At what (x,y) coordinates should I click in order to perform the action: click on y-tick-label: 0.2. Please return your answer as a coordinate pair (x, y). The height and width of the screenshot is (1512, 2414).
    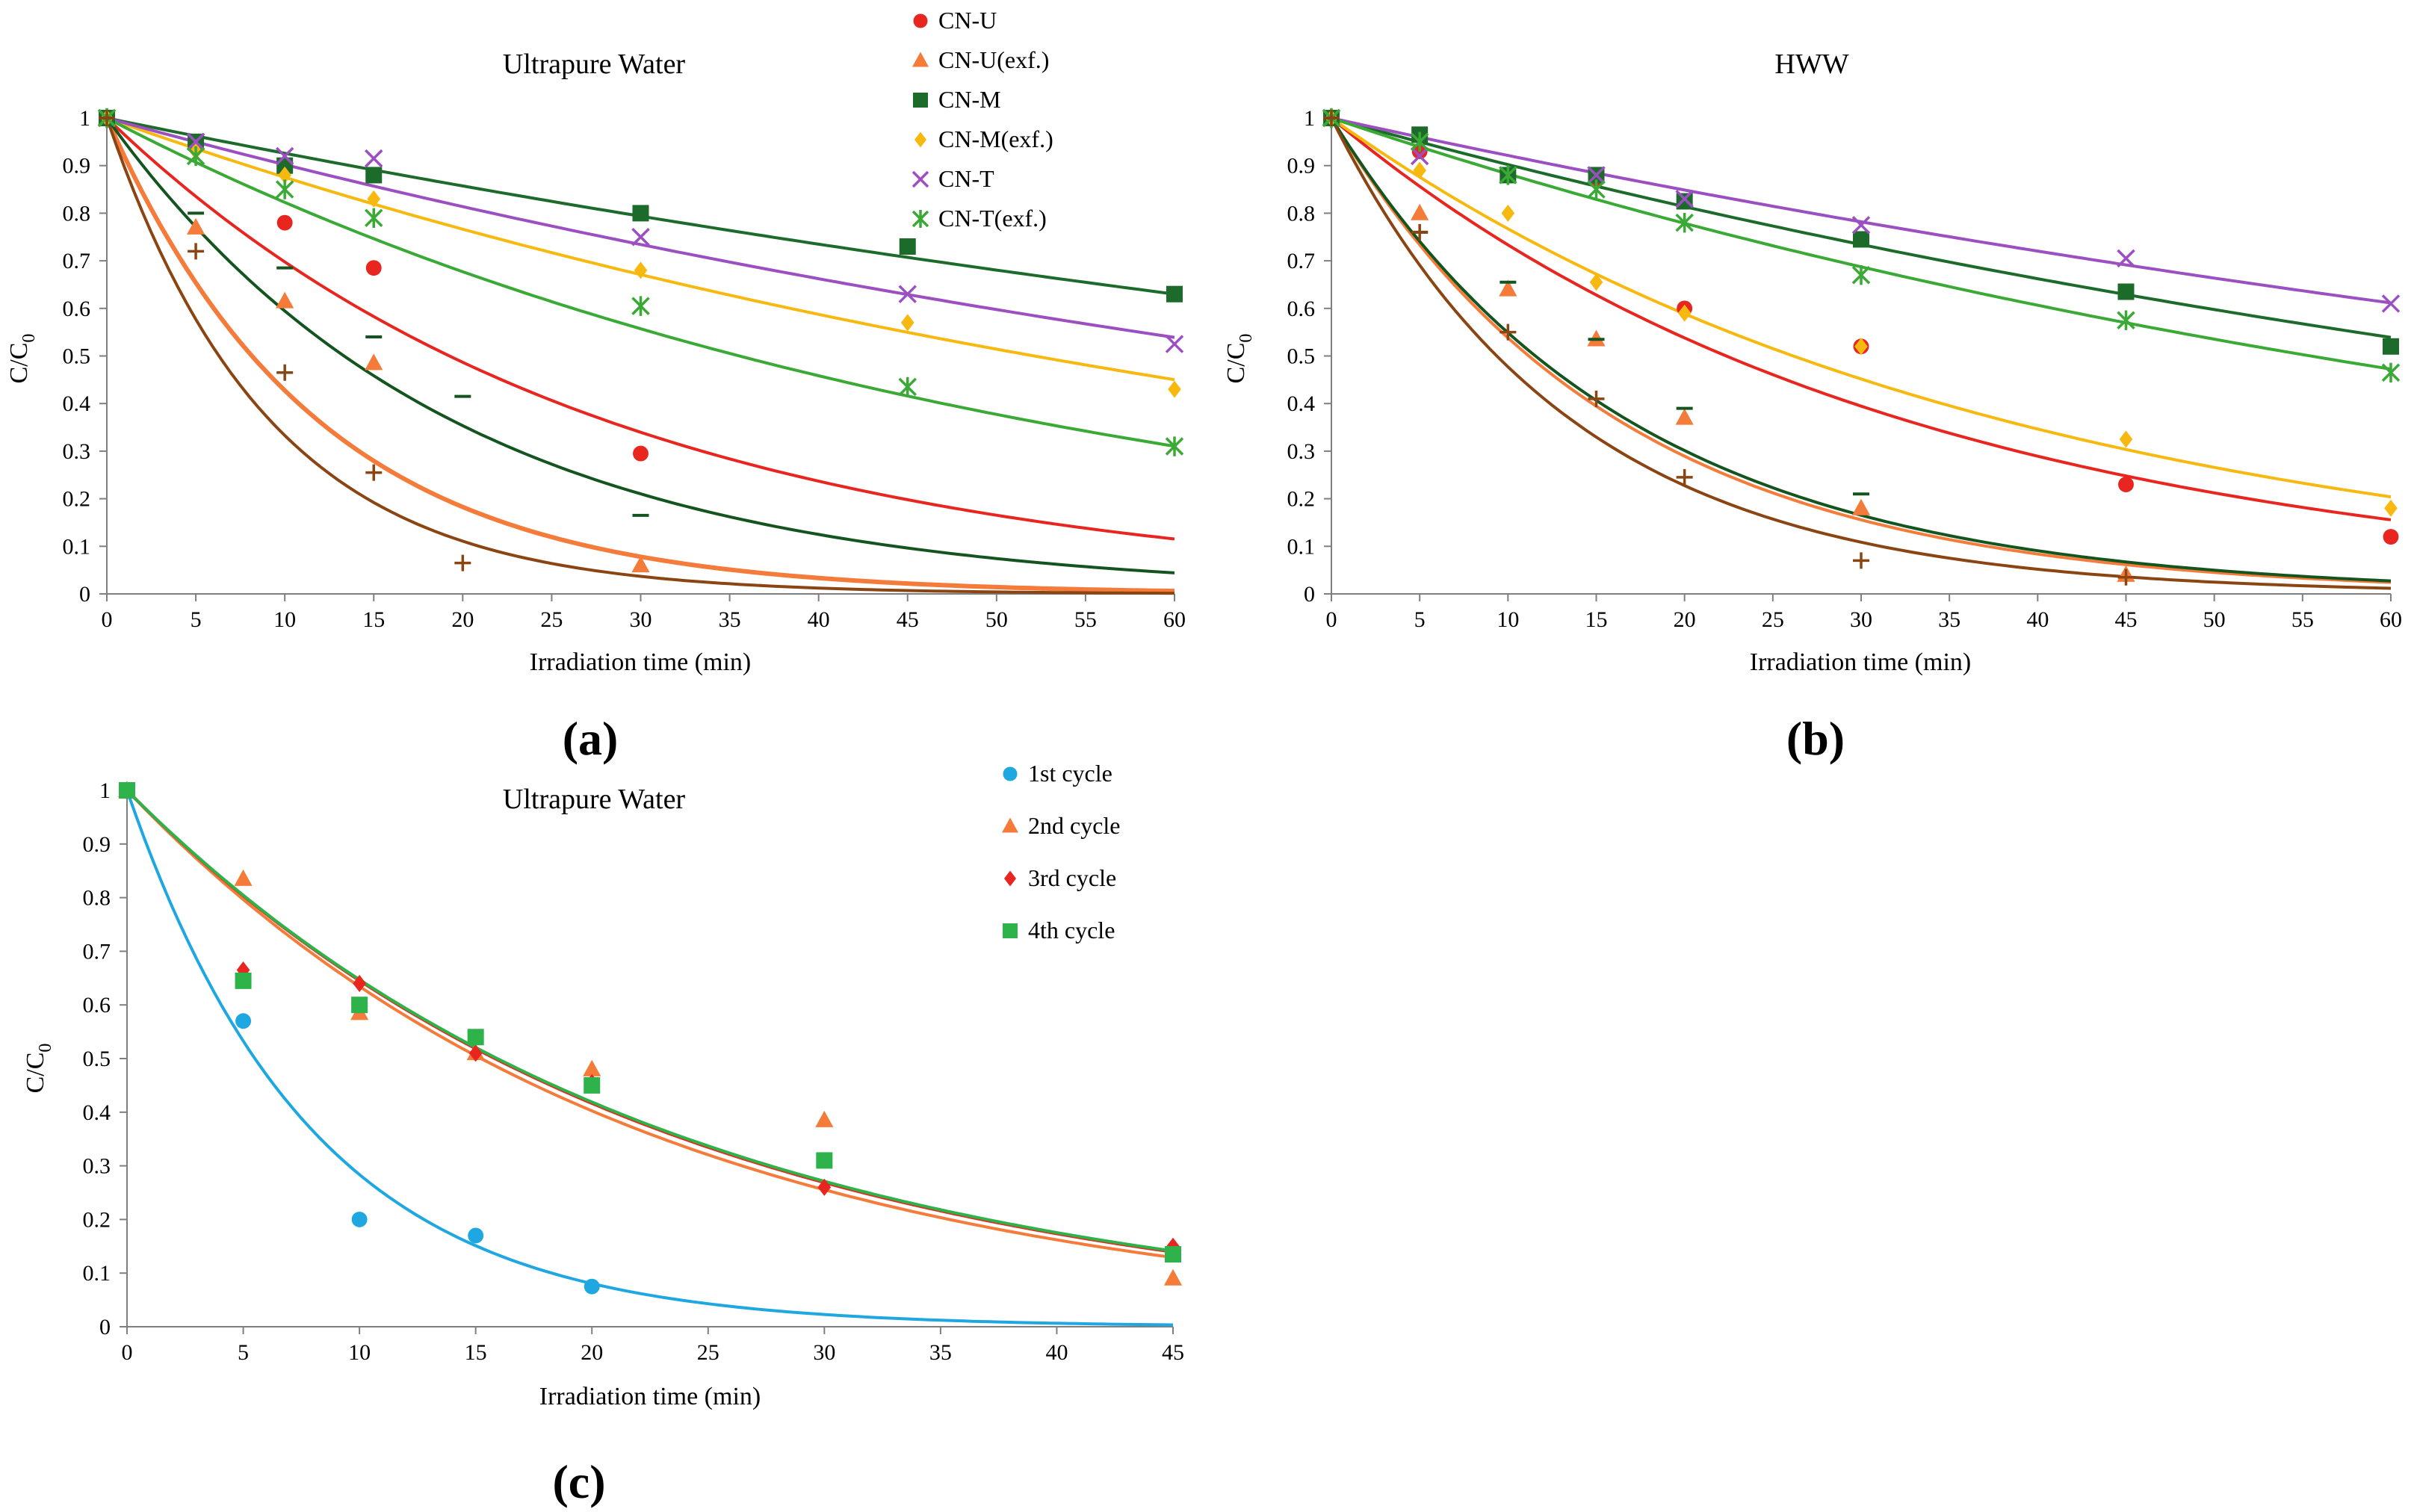
    Looking at the image, I should click on (1301, 499).